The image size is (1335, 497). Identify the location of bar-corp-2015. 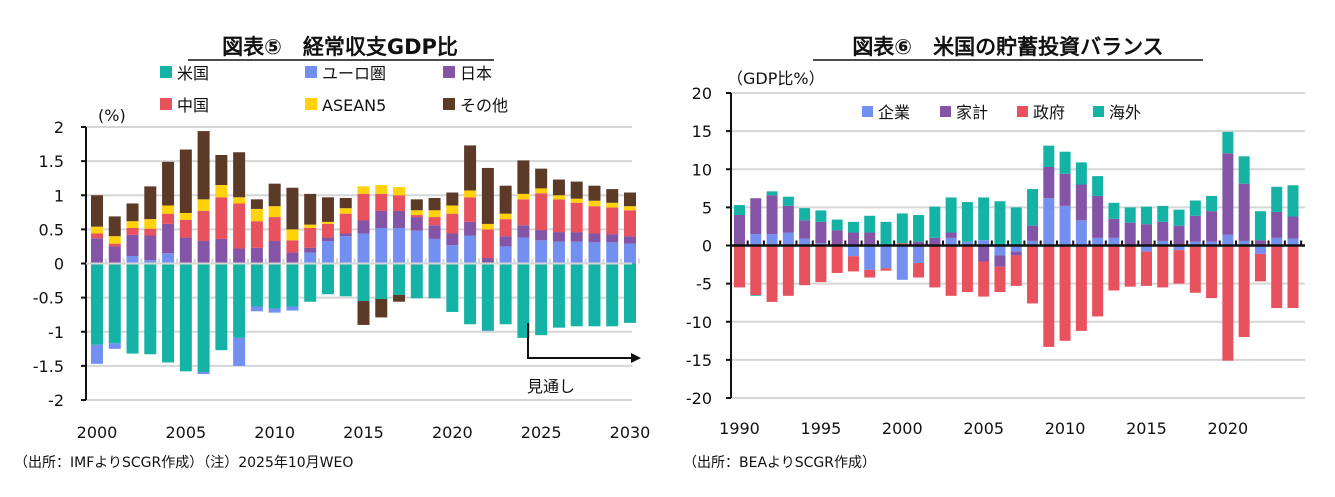
(1146, 248).